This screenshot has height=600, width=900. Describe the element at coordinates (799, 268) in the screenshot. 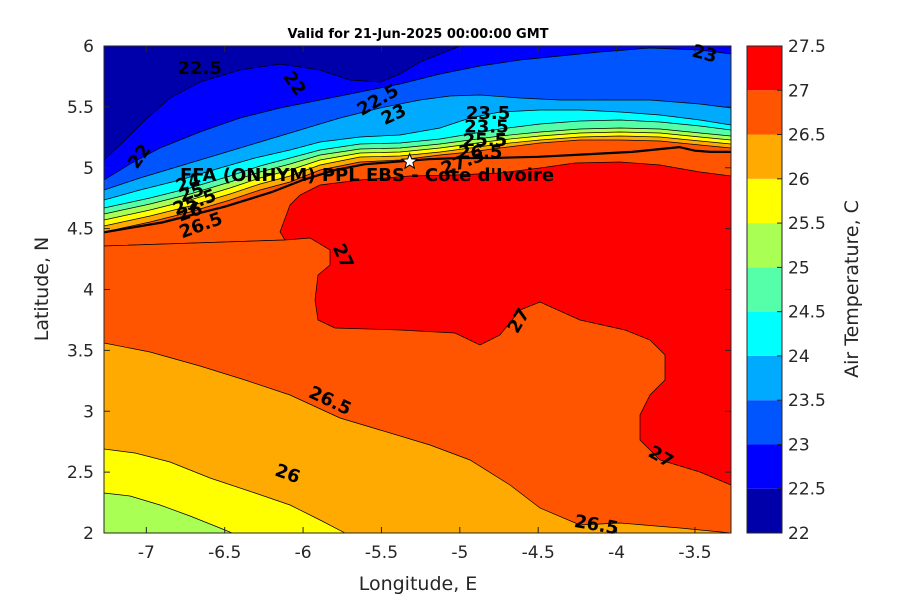

I see `colorbar-tick-label: 25` at that location.